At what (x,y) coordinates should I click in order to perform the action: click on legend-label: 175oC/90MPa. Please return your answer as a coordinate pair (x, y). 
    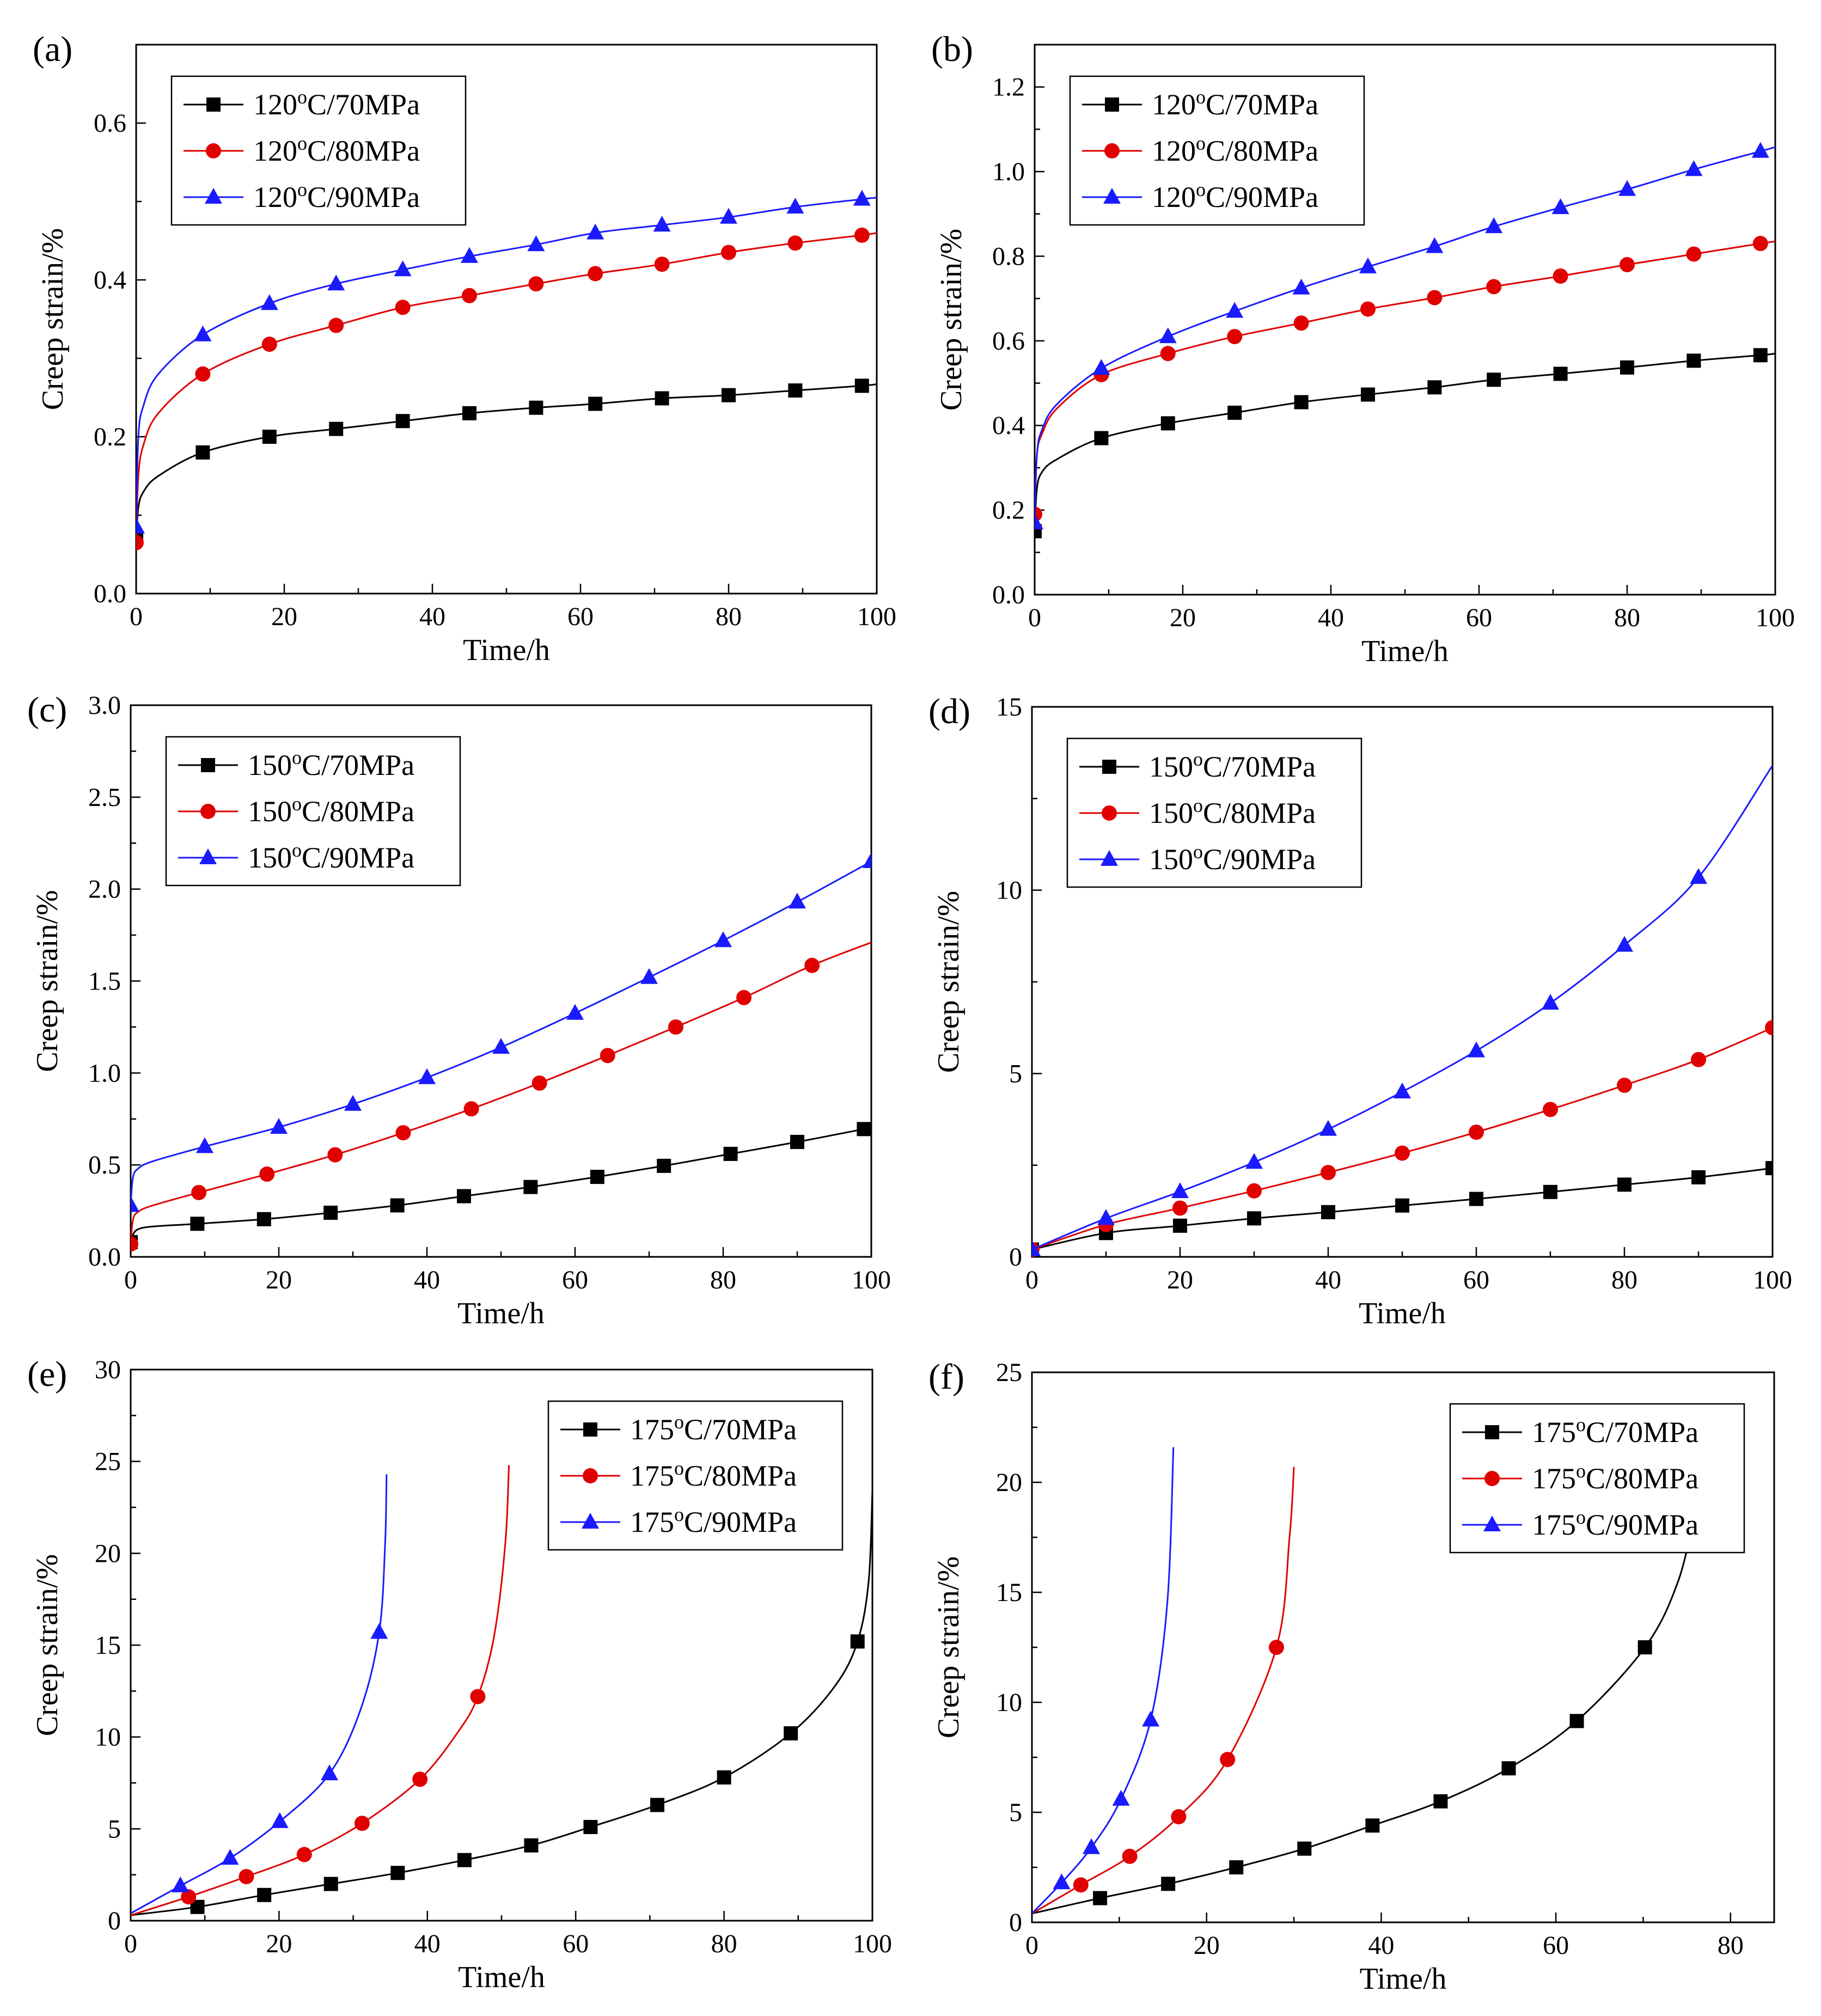
    Looking at the image, I should click on (1615, 1523).